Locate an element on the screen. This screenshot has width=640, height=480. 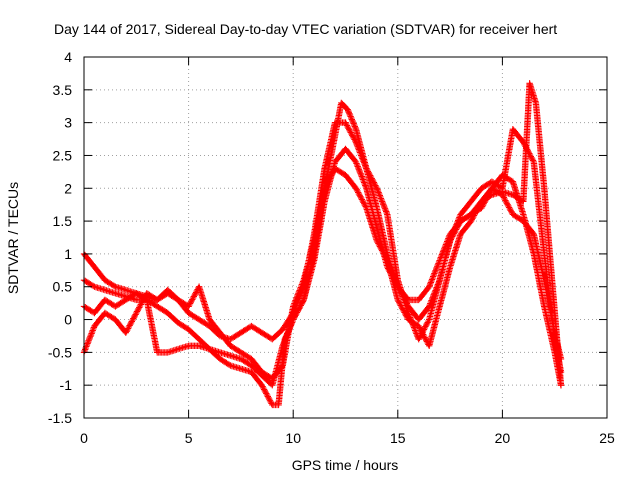
x-tick-label: 5 is located at coordinates (189, 438).